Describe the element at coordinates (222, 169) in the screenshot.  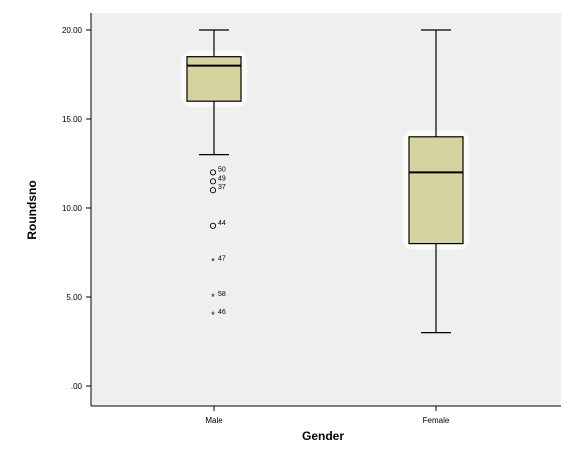
I see `outlier-label: 50` at that location.